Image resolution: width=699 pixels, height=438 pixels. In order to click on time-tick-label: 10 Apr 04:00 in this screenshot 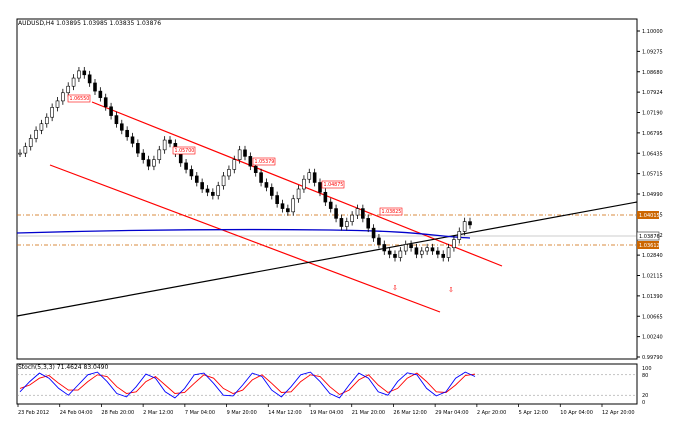, I will do `click(576, 413)`.